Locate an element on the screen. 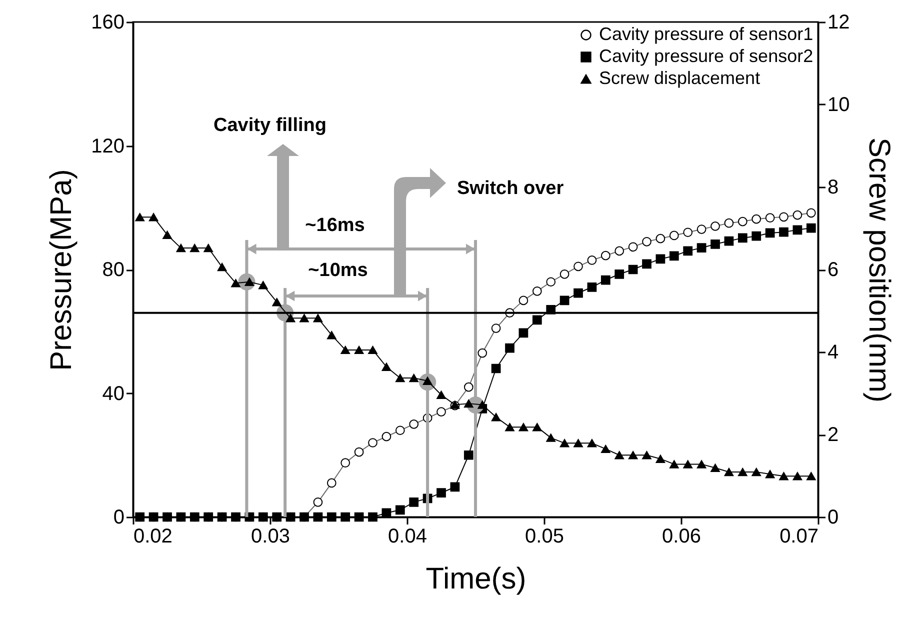 The width and height of the screenshot is (916, 634). annotation: ~16ms is located at coordinates (335, 225).